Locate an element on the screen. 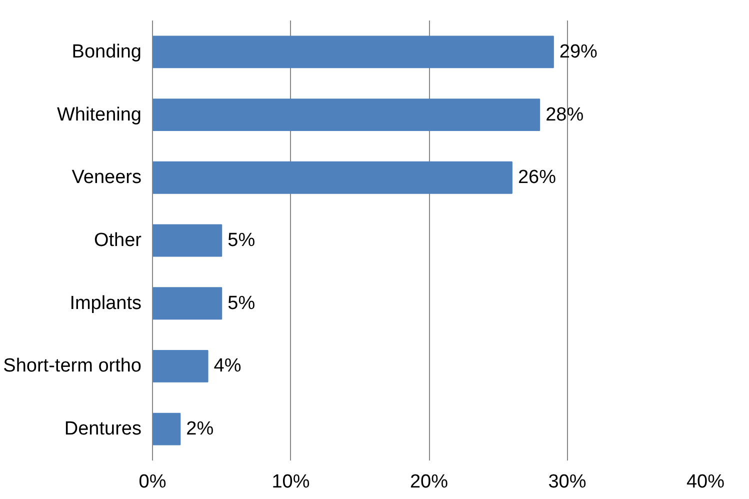 Image resolution: width=749 pixels, height=499 pixels. y-tick-label: Dentures is located at coordinates (103, 429).